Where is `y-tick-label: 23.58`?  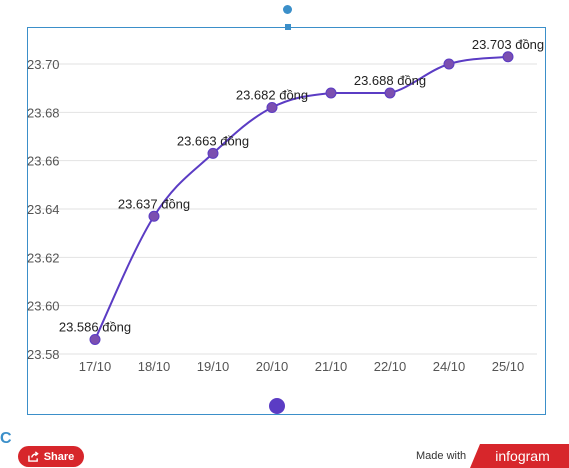 y-tick-label: 23.58 is located at coordinates (43, 354).